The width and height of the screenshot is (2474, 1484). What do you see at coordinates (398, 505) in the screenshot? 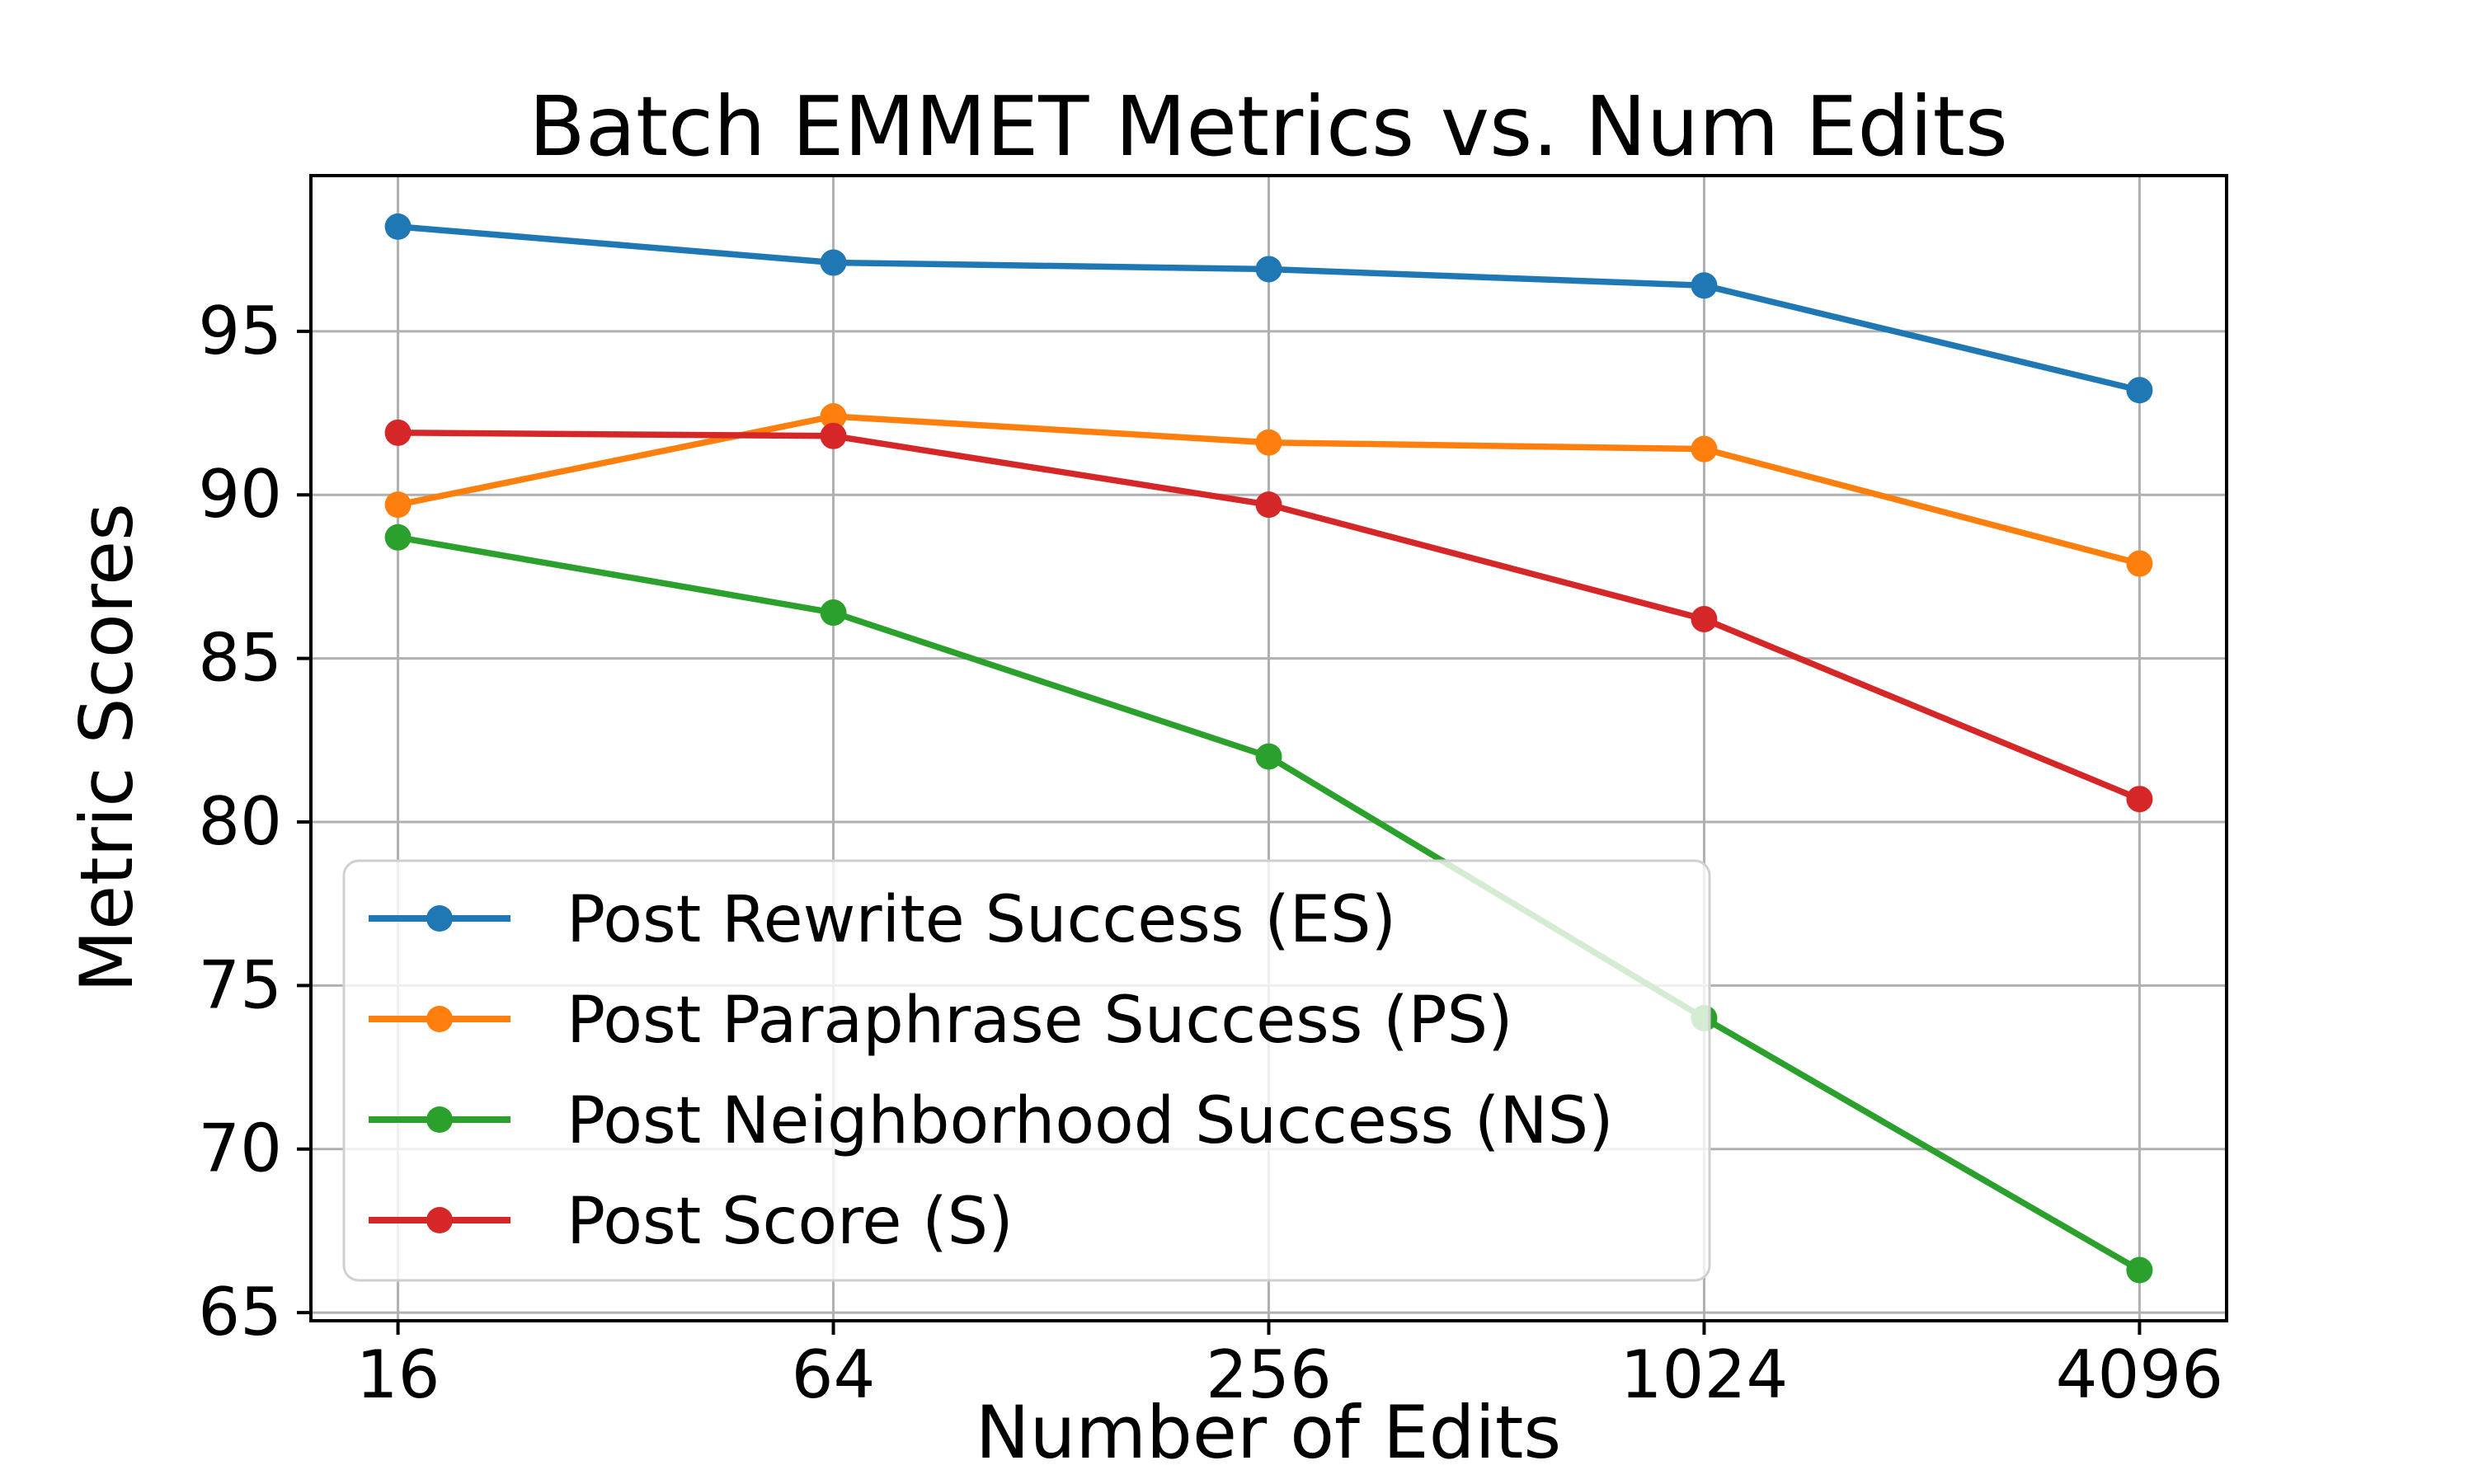
I see `data-point-post-paraphrase-success-ps-x16` at bounding box center [398, 505].